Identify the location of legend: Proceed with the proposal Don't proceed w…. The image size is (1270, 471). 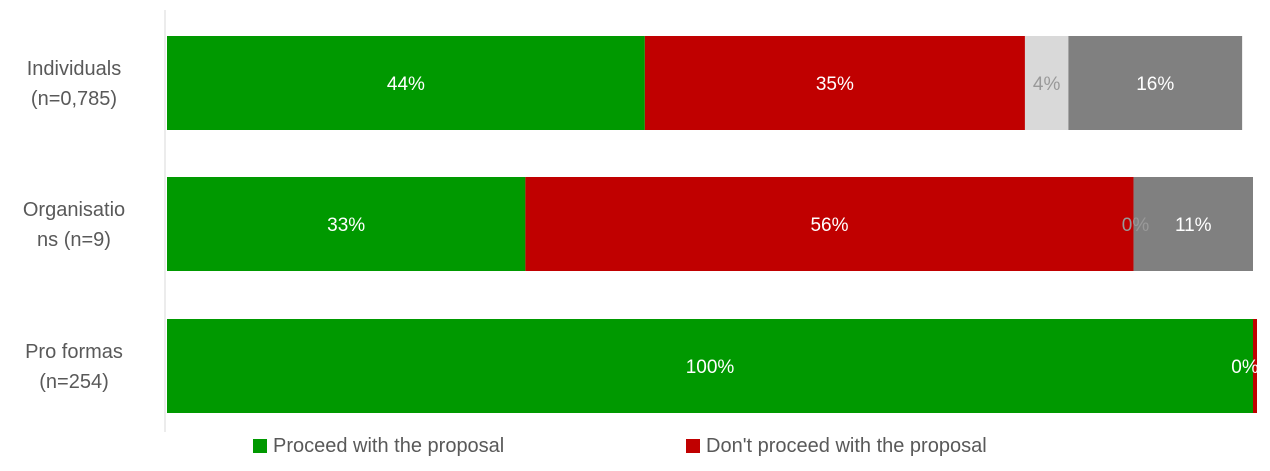
(620, 446).